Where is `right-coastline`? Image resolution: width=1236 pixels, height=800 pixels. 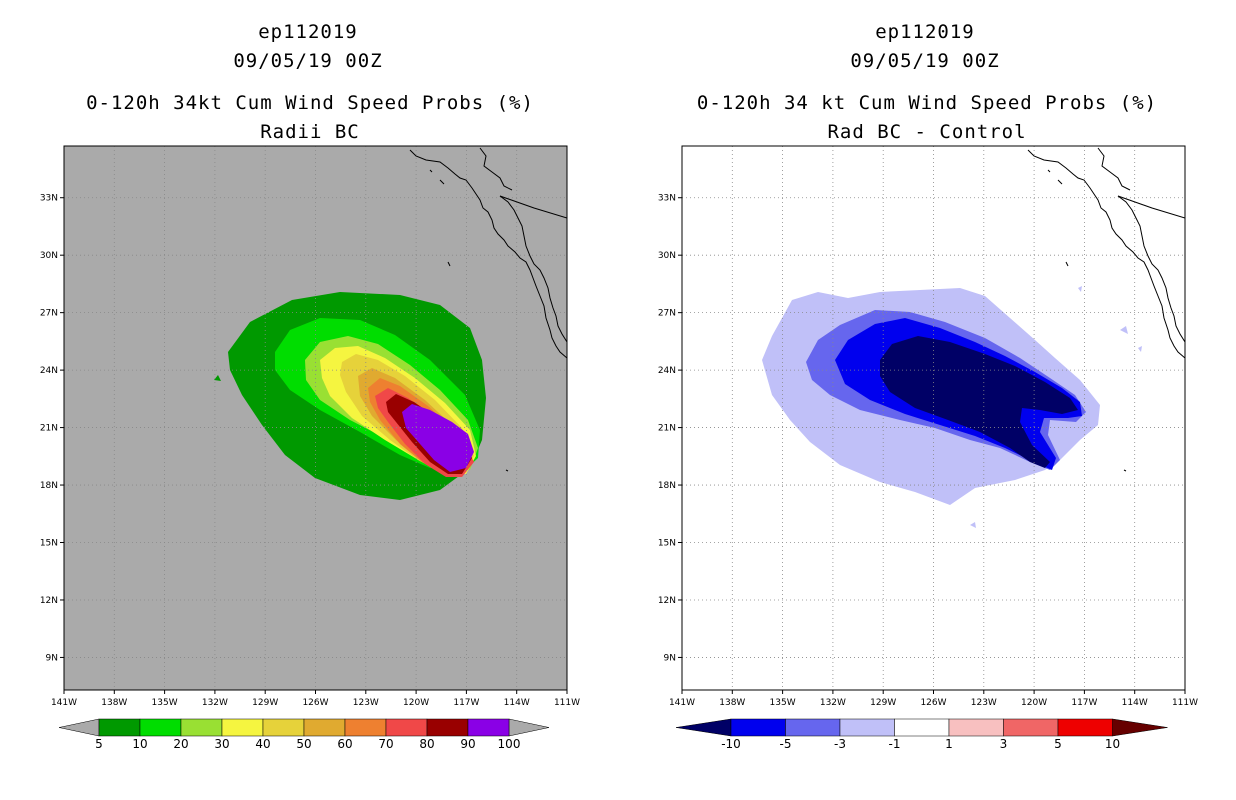
right-coastline is located at coordinates (1106, 309).